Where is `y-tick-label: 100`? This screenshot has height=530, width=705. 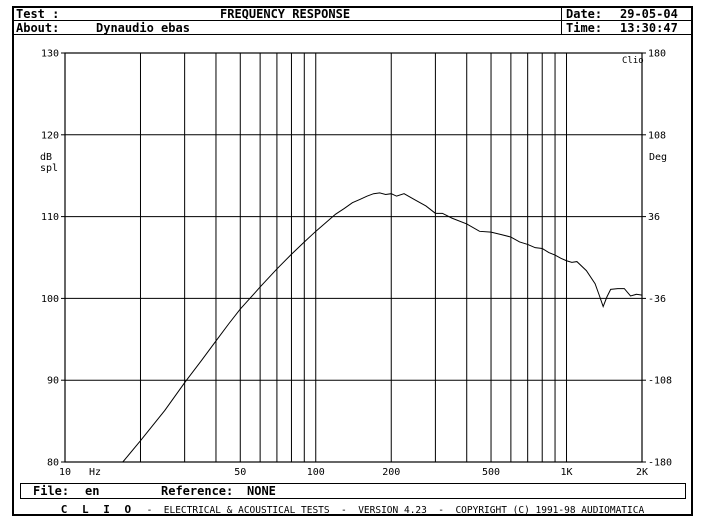
y-tick-label: 100 is located at coordinates (50, 299).